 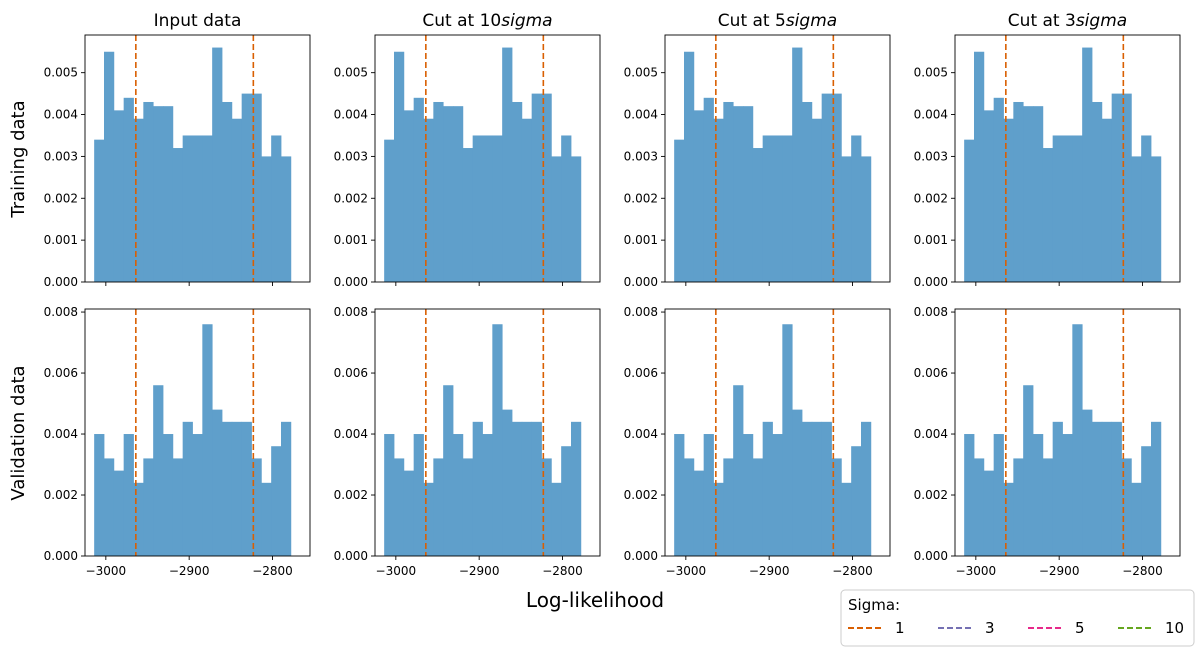 What do you see at coordinates (351, 240) in the screenshot?
I see `y-tick-label: 0.001` at bounding box center [351, 240].